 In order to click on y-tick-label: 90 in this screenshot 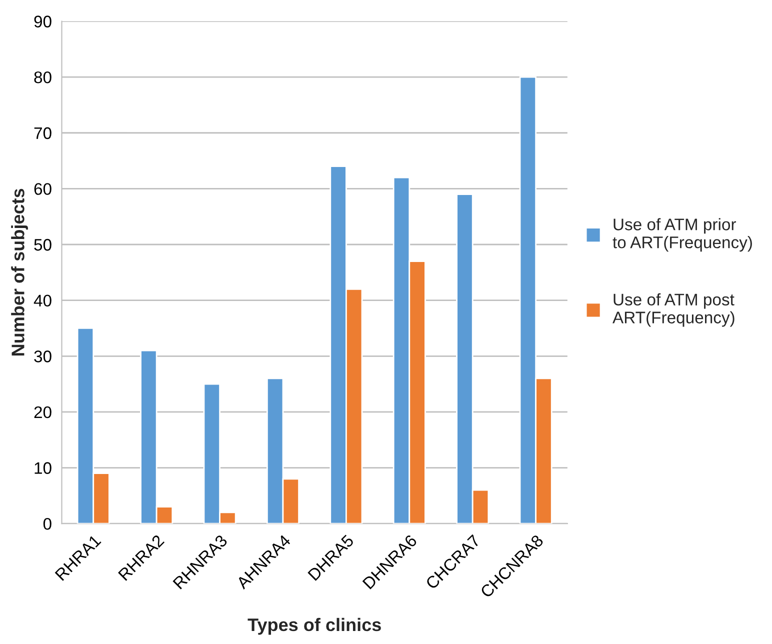, I will do `click(43, 22)`.